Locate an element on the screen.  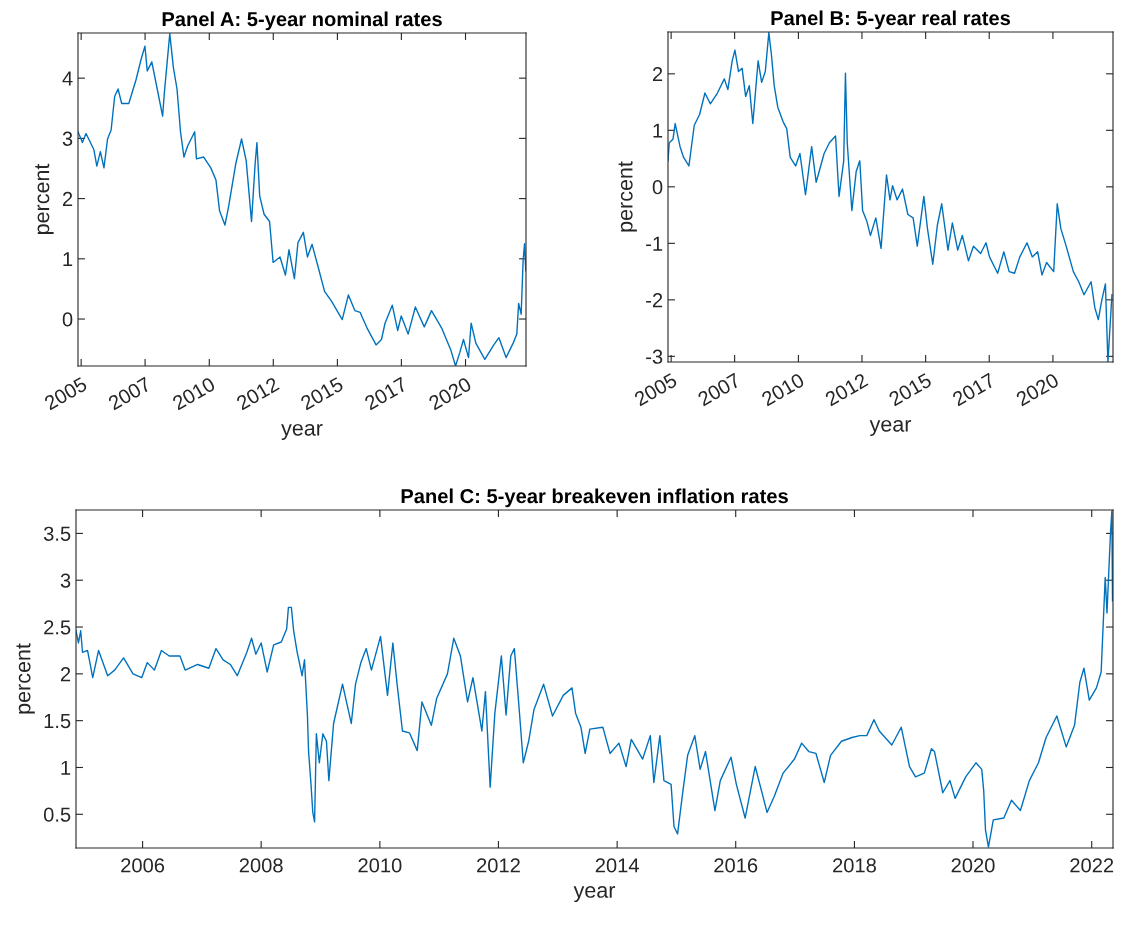
y-tick-label: -2 is located at coordinates (654, 300).